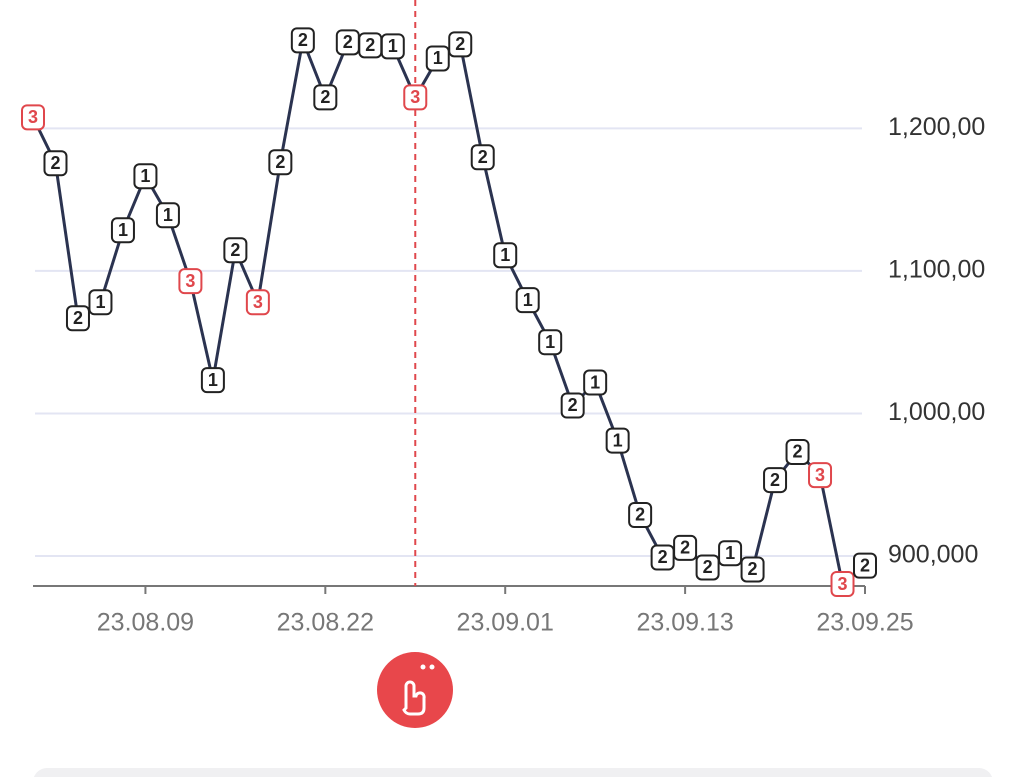  I want to click on y-tick-label: 900,000, so click(933, 555).